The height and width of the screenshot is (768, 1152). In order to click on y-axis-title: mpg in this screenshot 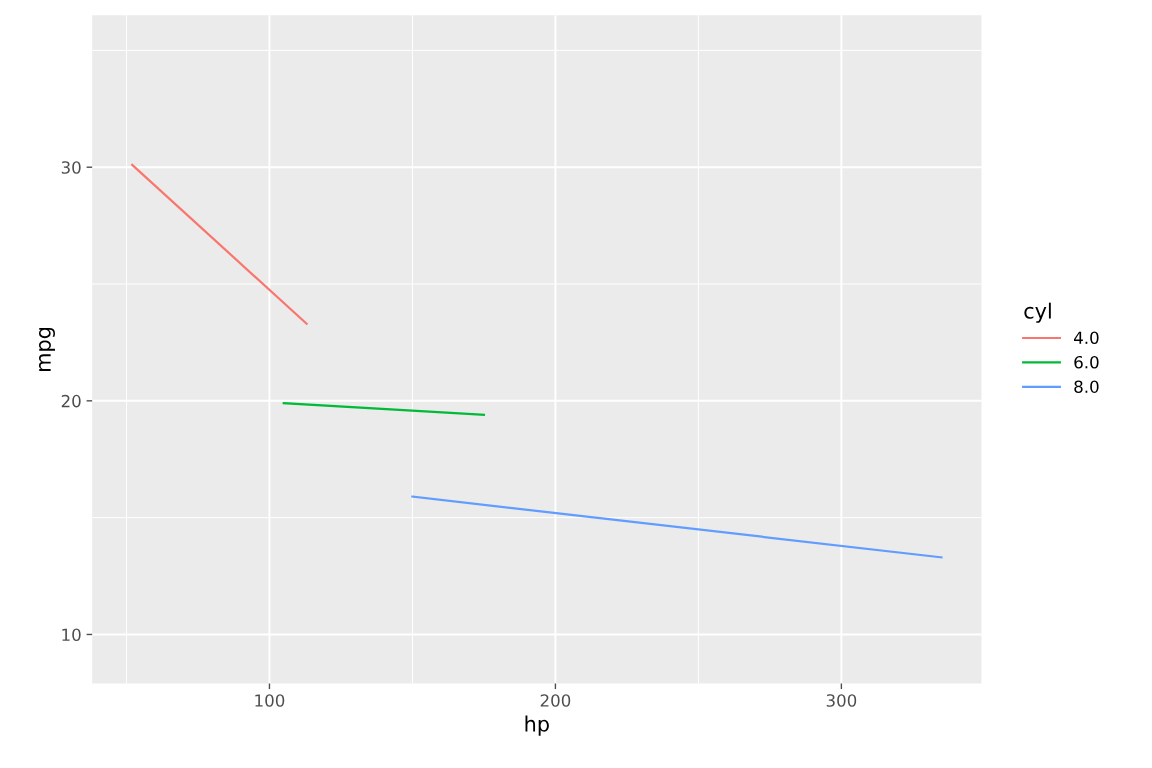, I will do `click(46, 349)`.